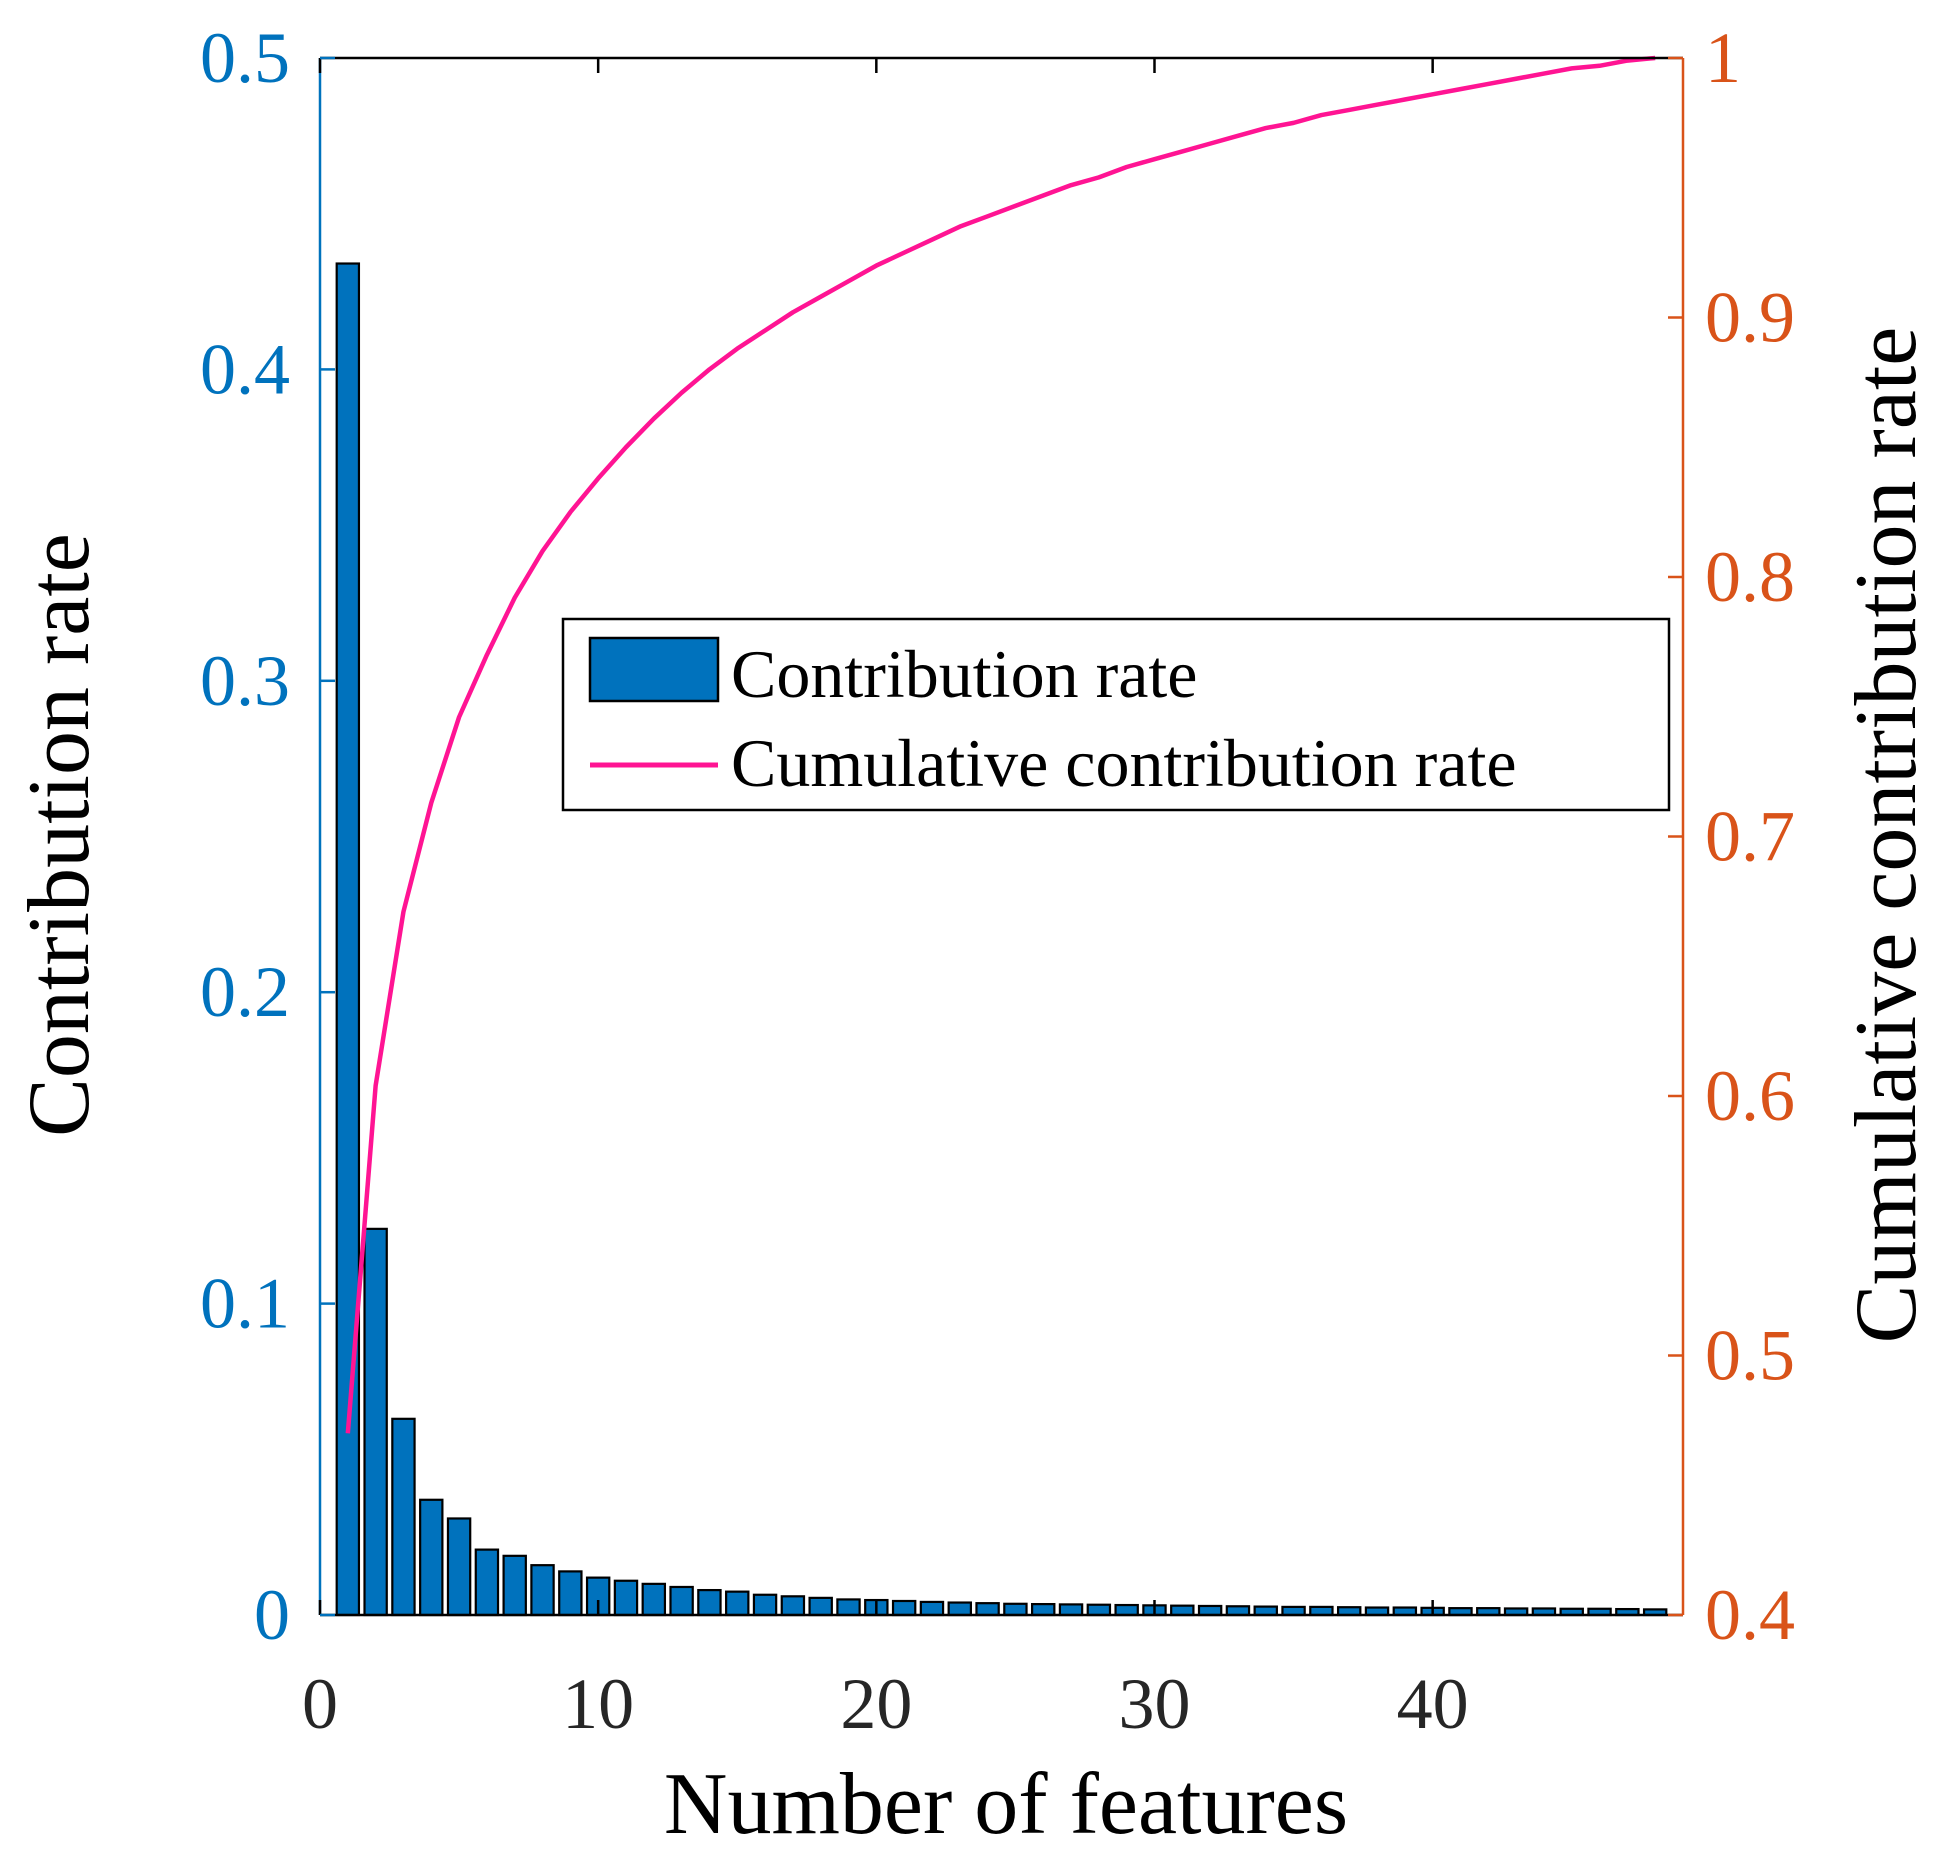 This screenshot has height=1853, width=1950. Describe the element at coordinates (1750, 318) in the screenshot. I see `y-right-tick-label: 0.9` at that location.